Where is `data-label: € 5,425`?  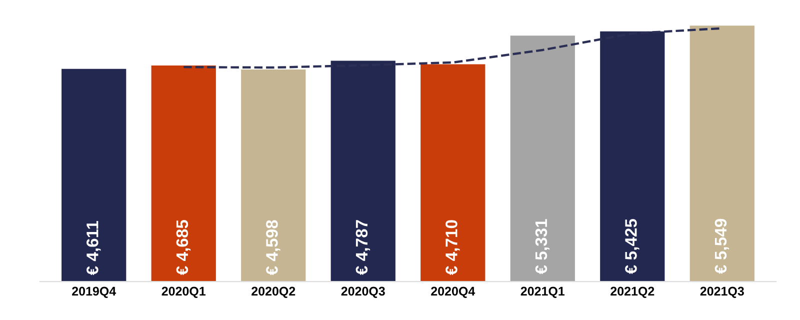
data-label: € 5,425 is located at coordinates (632, 246).